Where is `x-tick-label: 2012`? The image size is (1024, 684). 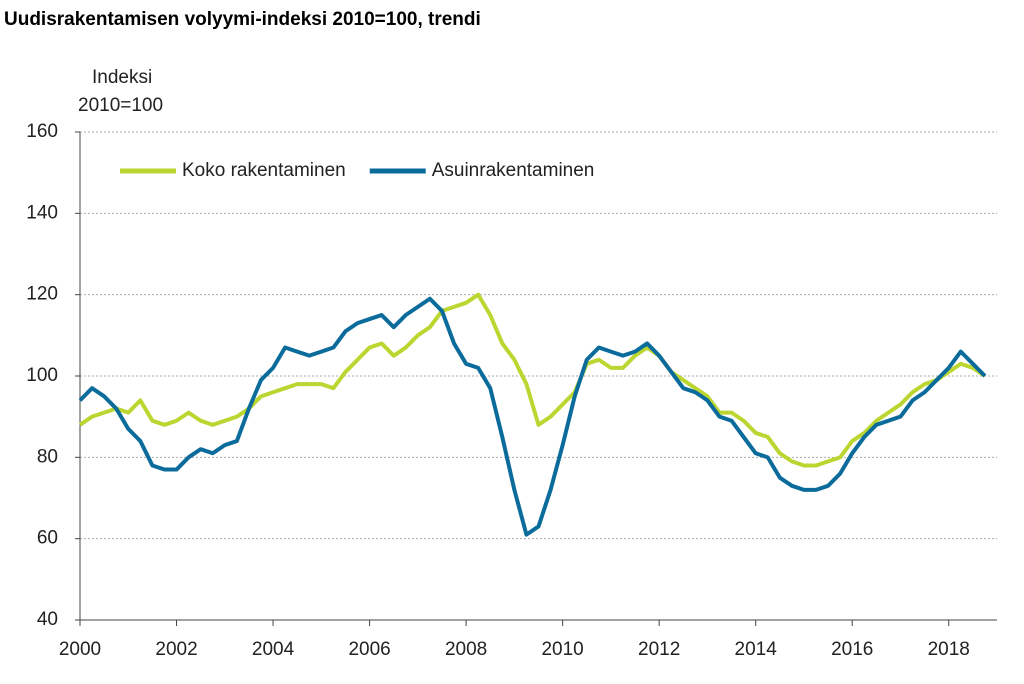
x-tick-label: 2012 is located at coordinates (659, 649).